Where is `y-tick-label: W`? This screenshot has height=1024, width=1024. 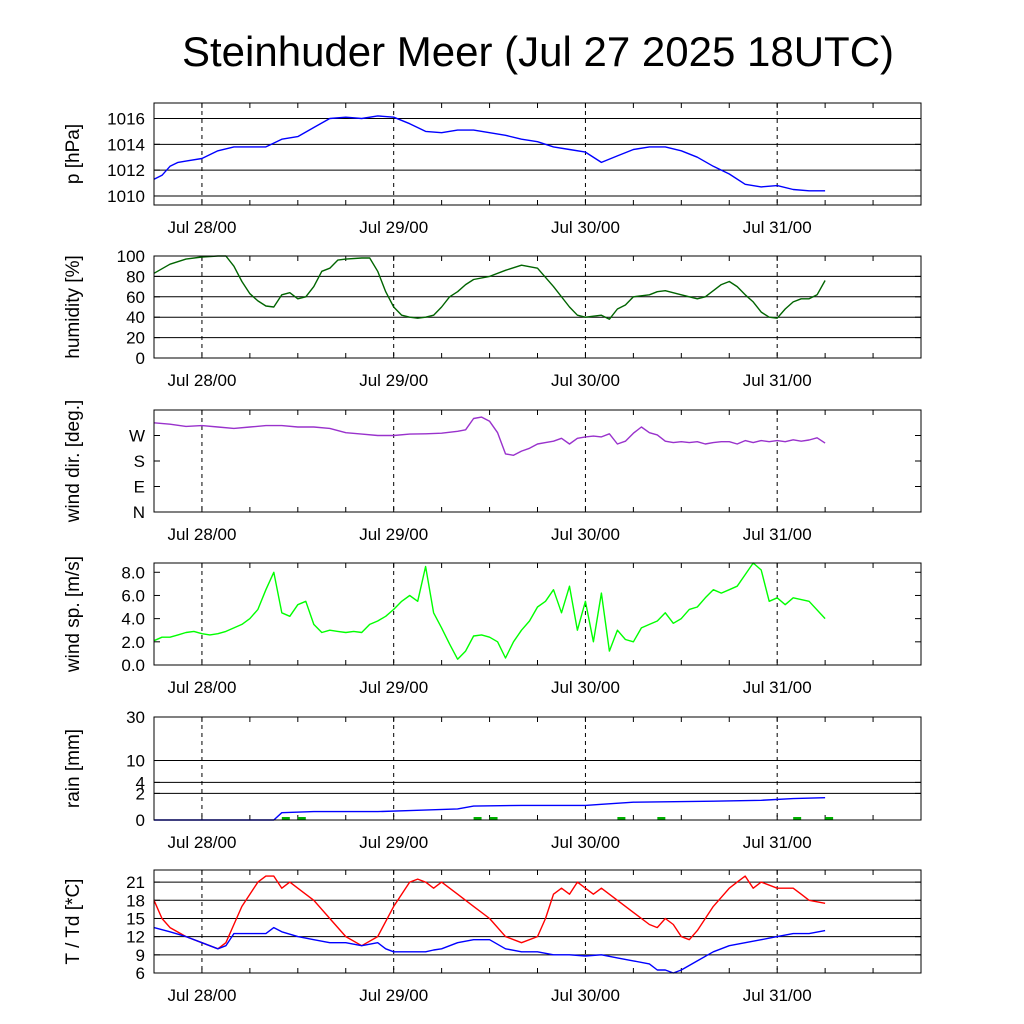
y-tick-label: W is located at coordinates (137, 436).